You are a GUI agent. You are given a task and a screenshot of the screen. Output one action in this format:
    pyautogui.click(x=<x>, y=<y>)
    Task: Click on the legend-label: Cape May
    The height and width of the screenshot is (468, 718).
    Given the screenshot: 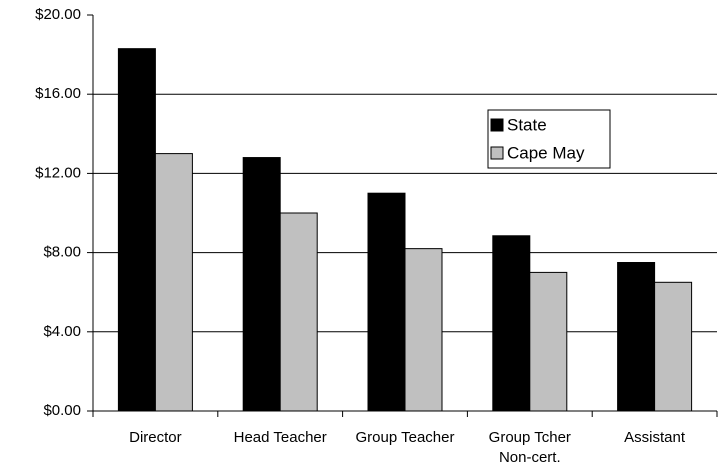 What is the action you would take?
    pyautogui.click(x=546, y=152)
    